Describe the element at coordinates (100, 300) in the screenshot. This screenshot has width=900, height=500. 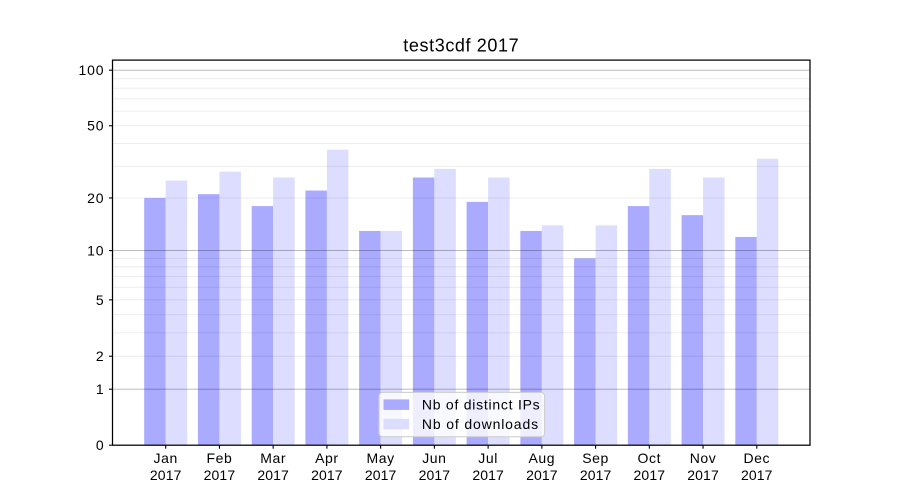
I see `svg-text: 5` at that location.